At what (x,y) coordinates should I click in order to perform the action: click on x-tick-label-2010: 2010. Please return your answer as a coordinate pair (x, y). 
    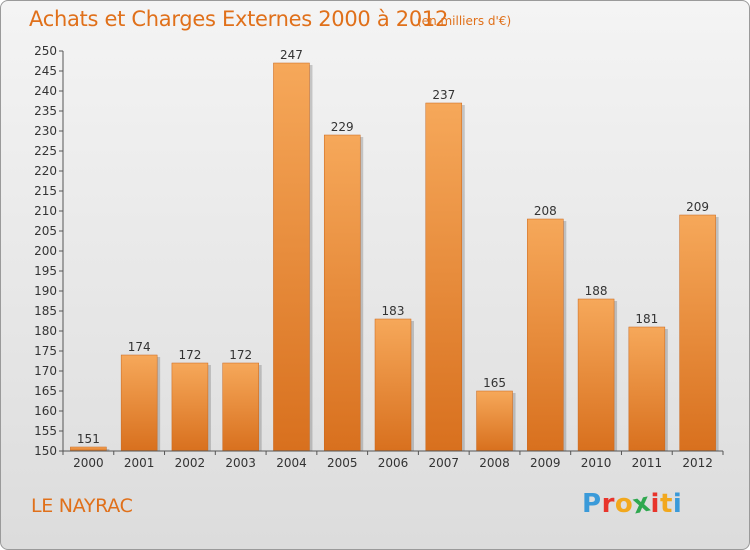
    Looking at the image, I should click on (596, 463).